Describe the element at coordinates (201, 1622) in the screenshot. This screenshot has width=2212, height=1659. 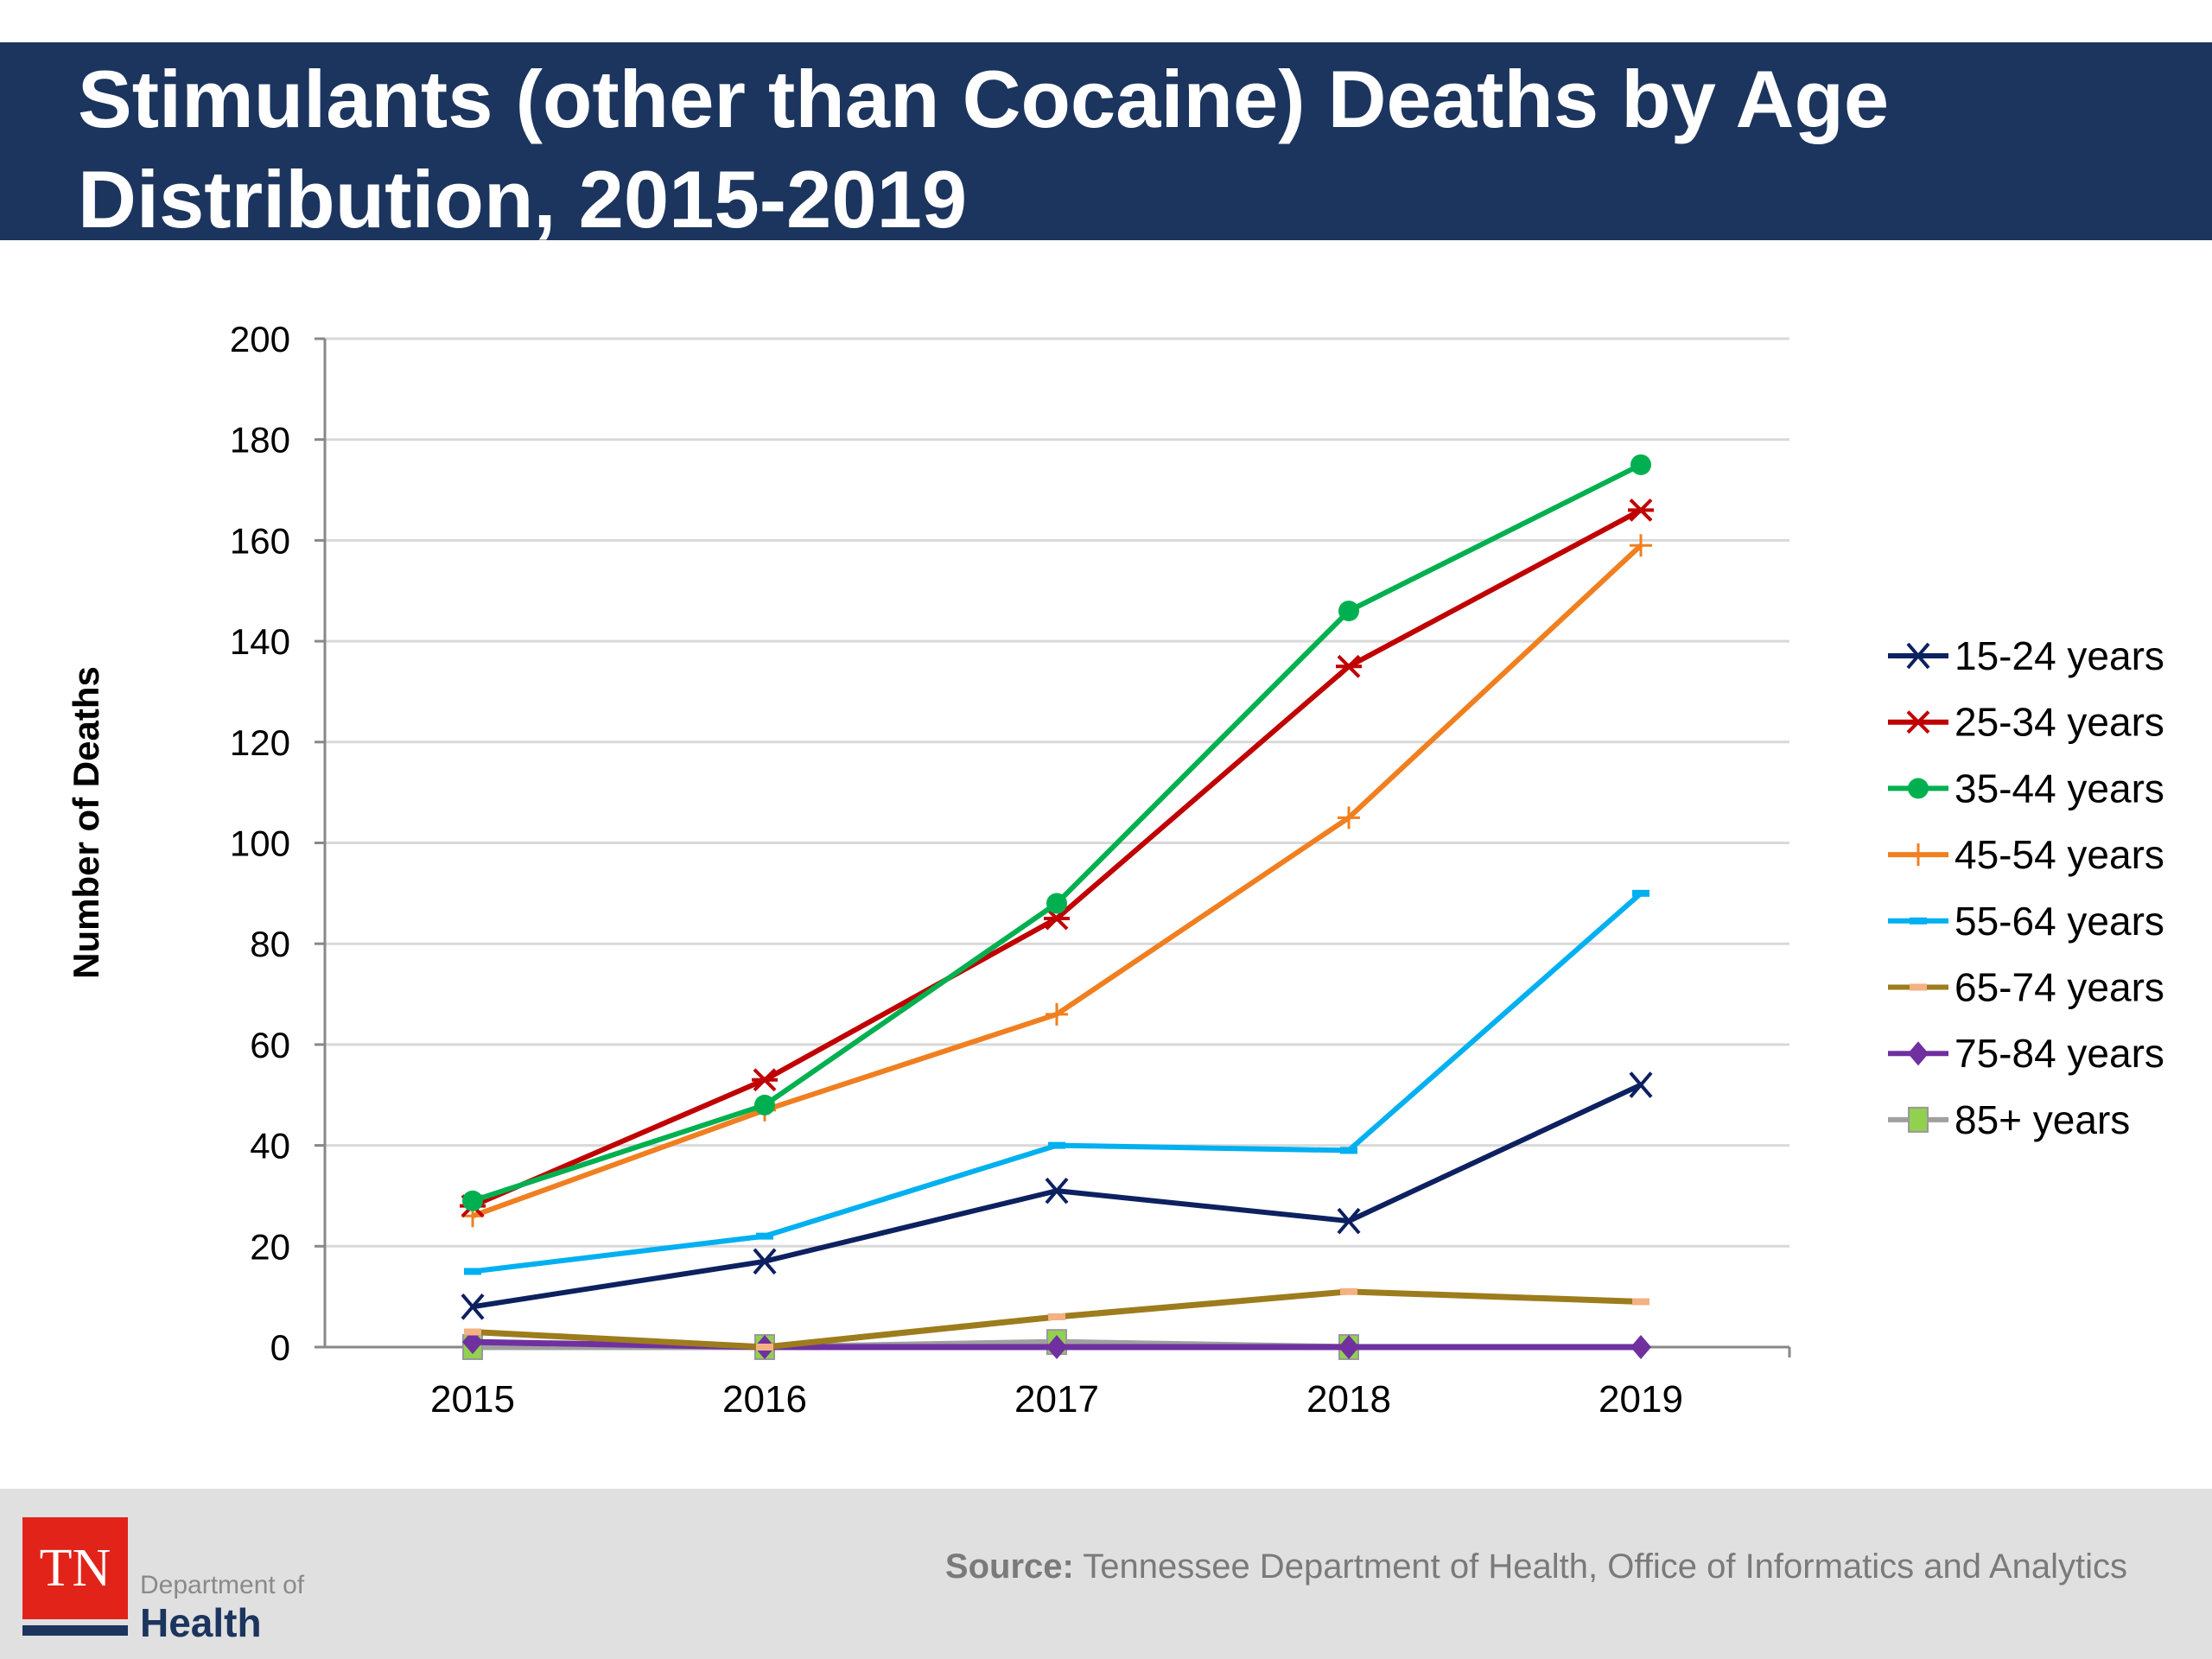
I see `logo-health-text: Health` at that location.